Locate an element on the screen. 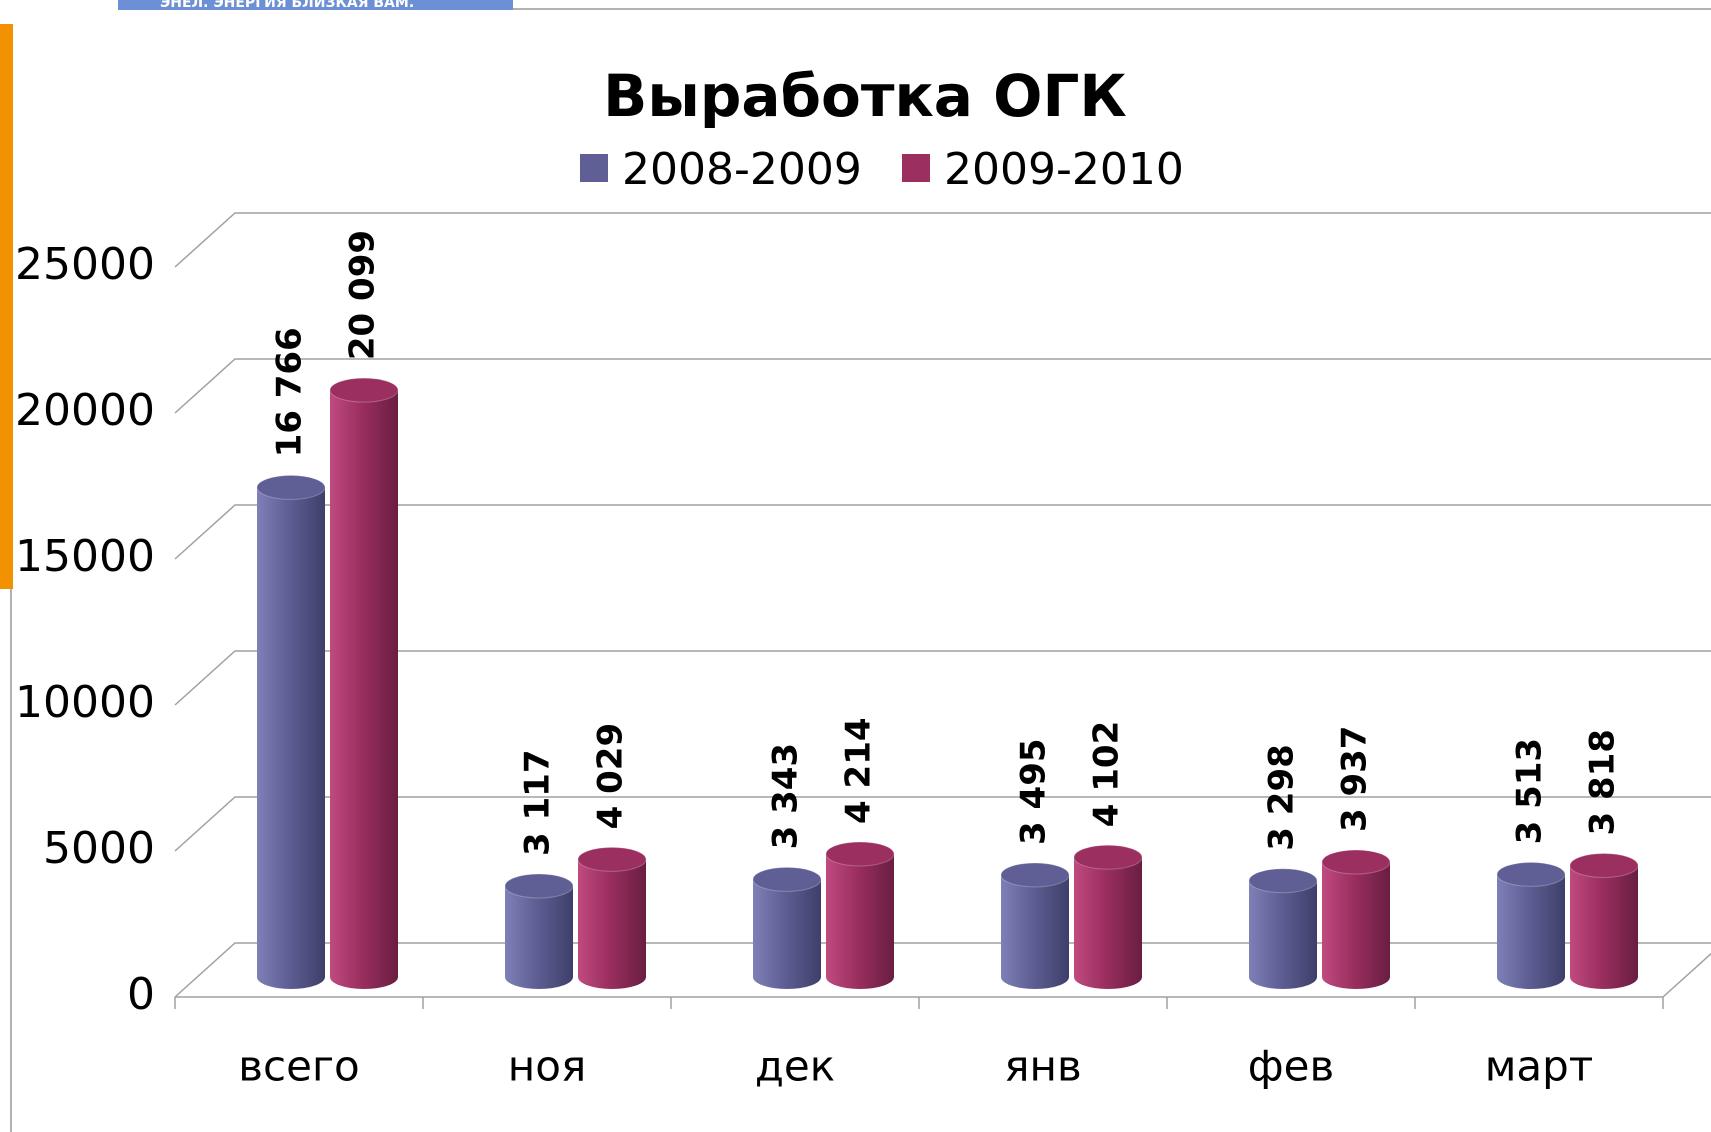 Image resolution: width=1711 pixels, height=1132 pixels. value-label: 3 495 is located at coordinates (1034, 791).